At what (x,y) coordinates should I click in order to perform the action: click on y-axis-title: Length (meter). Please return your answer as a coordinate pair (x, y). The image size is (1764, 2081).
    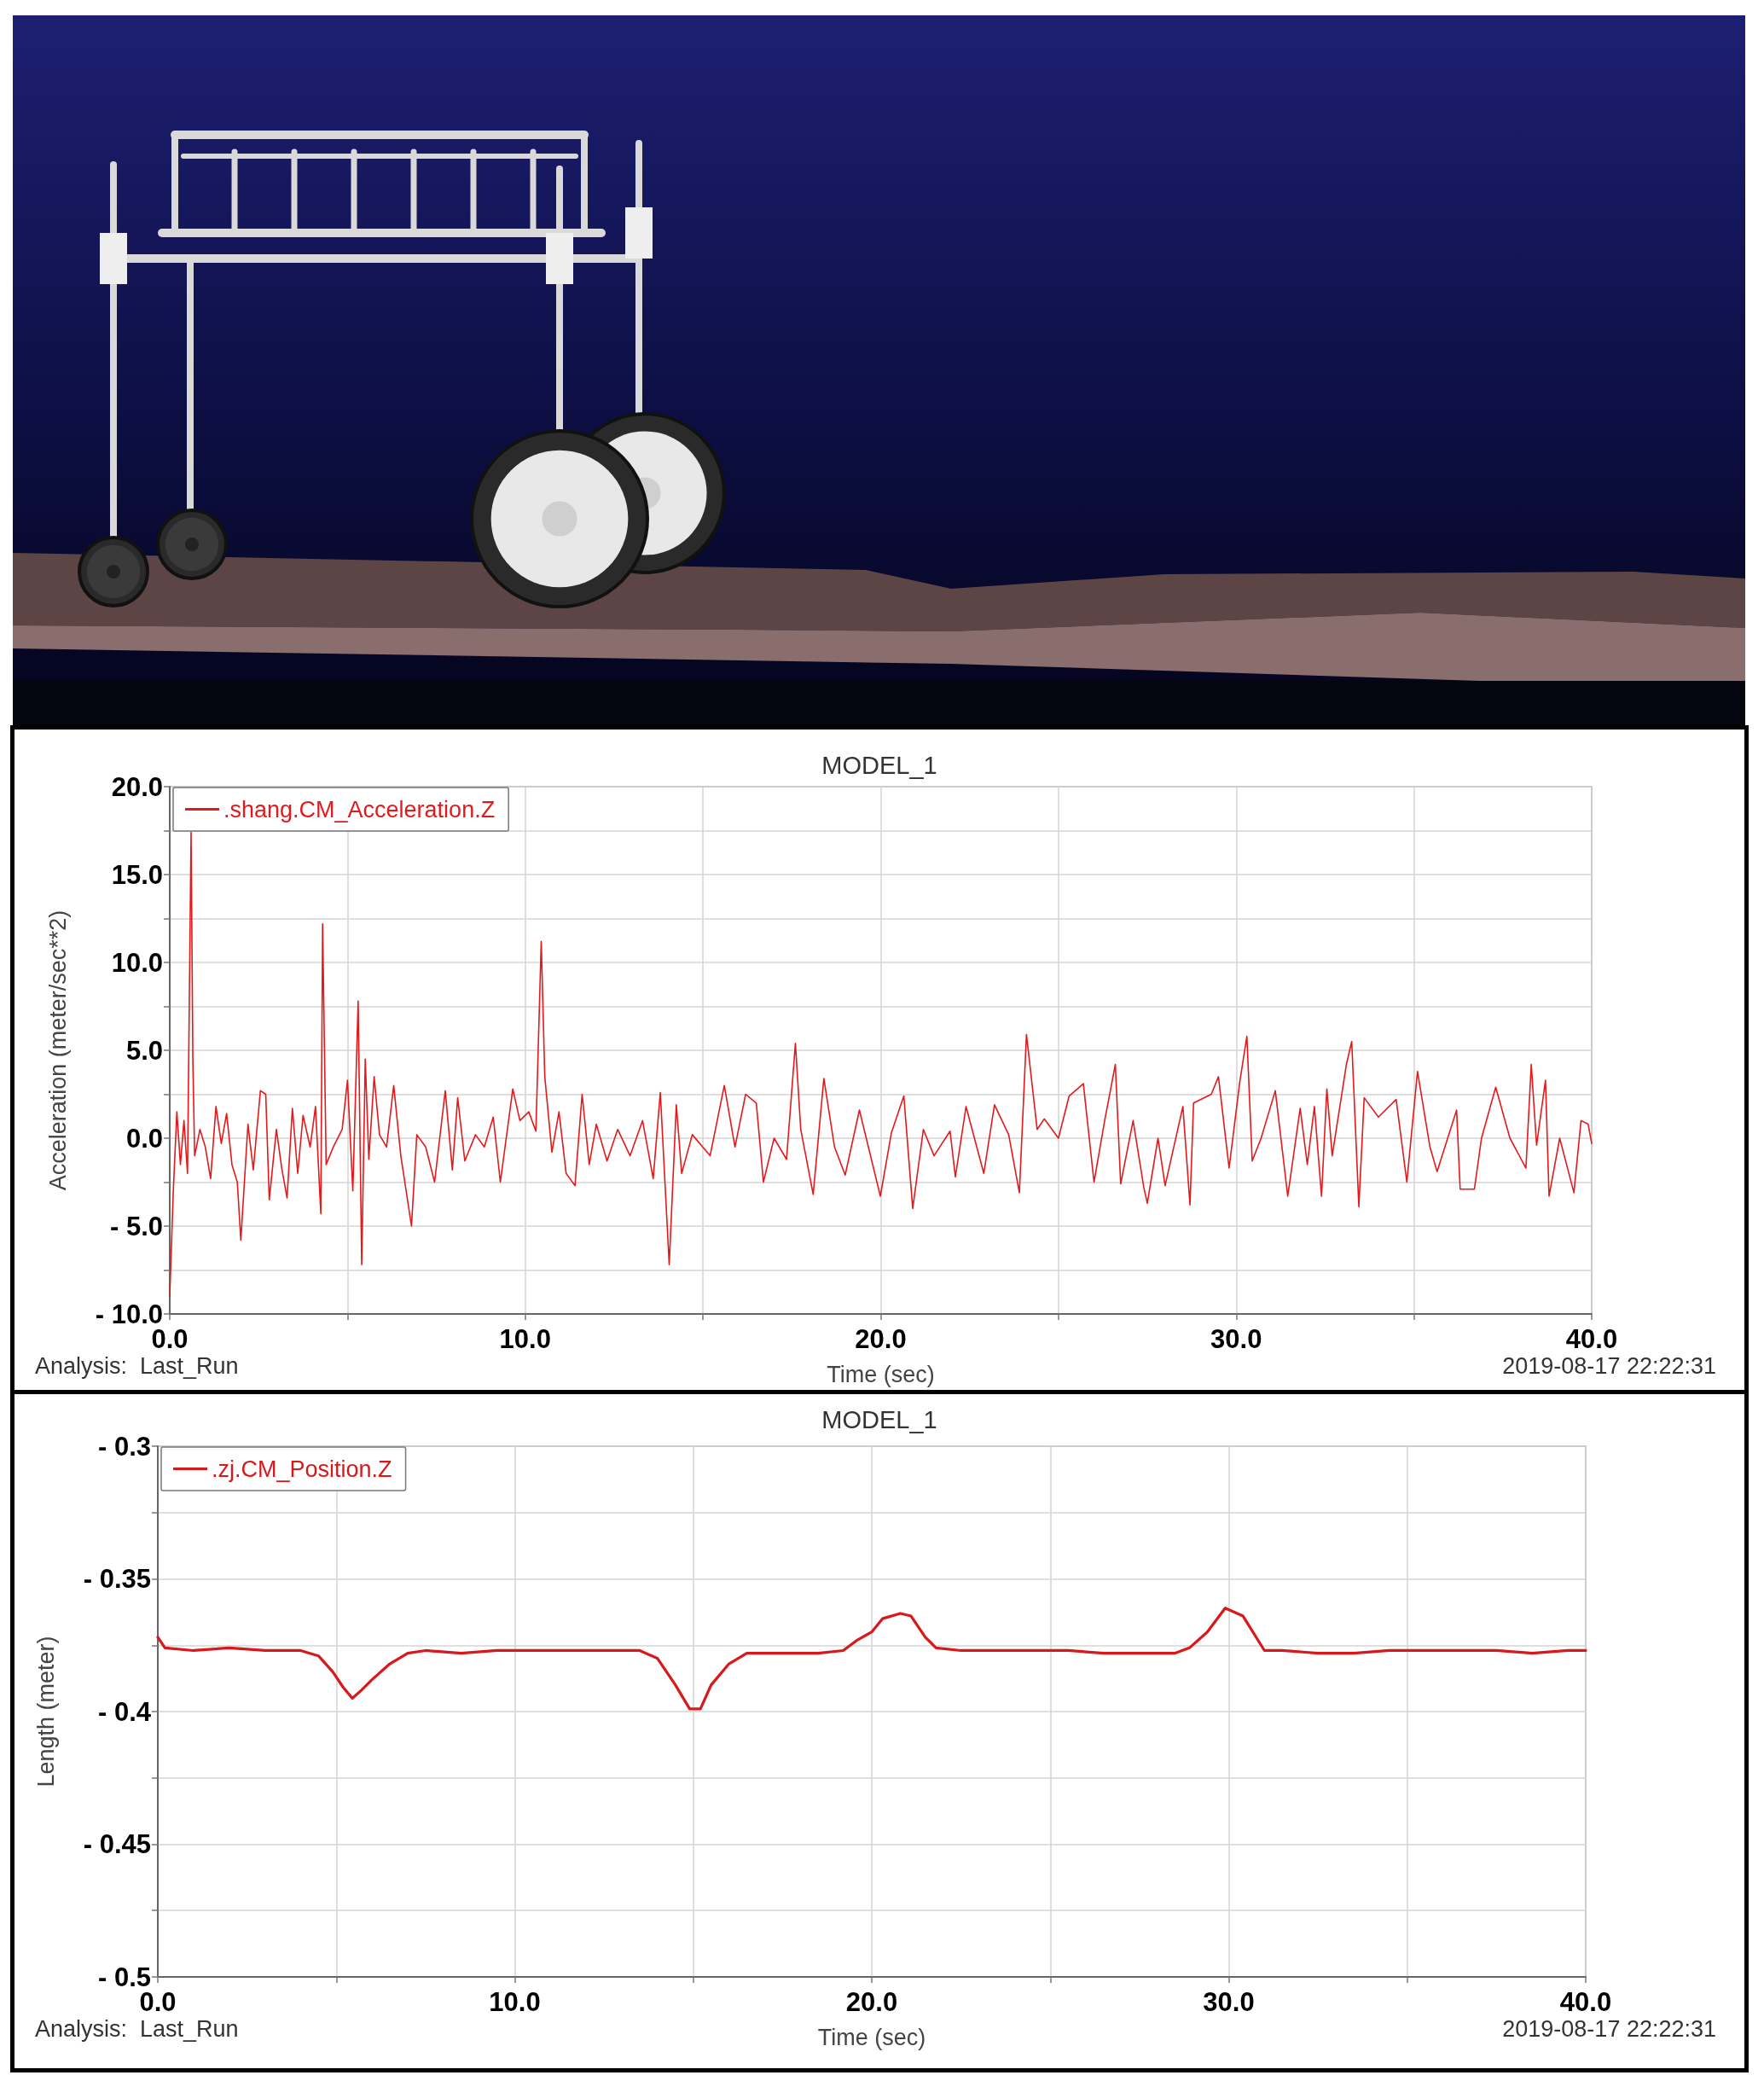
    Looking at the image, I should click on (45, 1711).